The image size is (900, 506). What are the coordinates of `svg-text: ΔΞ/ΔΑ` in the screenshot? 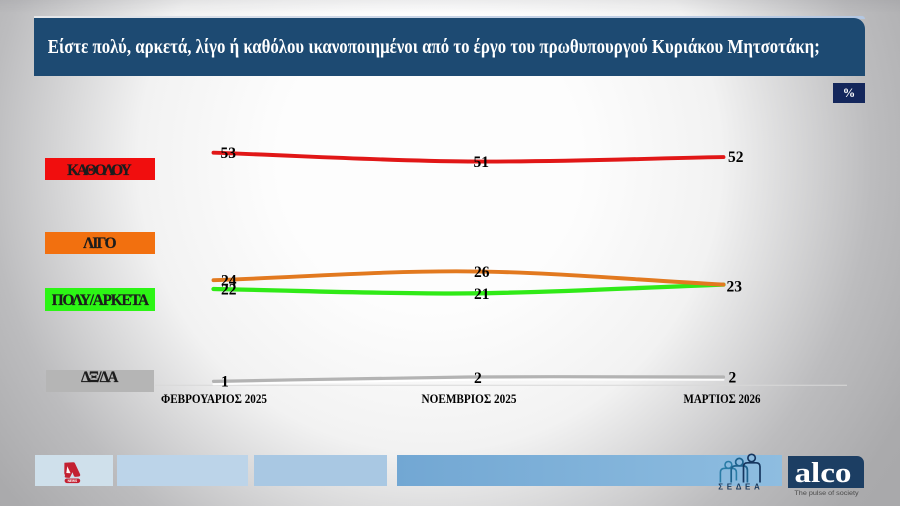 It's located at (100, 377).